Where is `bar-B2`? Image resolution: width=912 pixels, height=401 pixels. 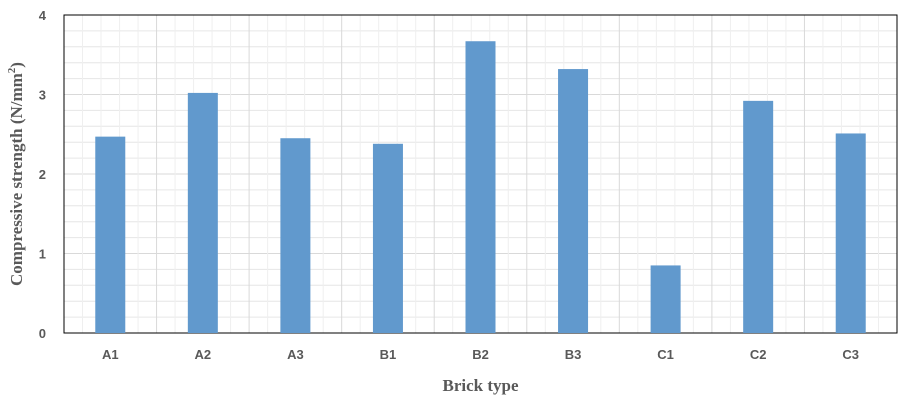 bar-B2 is located at coordinates (480, 187).